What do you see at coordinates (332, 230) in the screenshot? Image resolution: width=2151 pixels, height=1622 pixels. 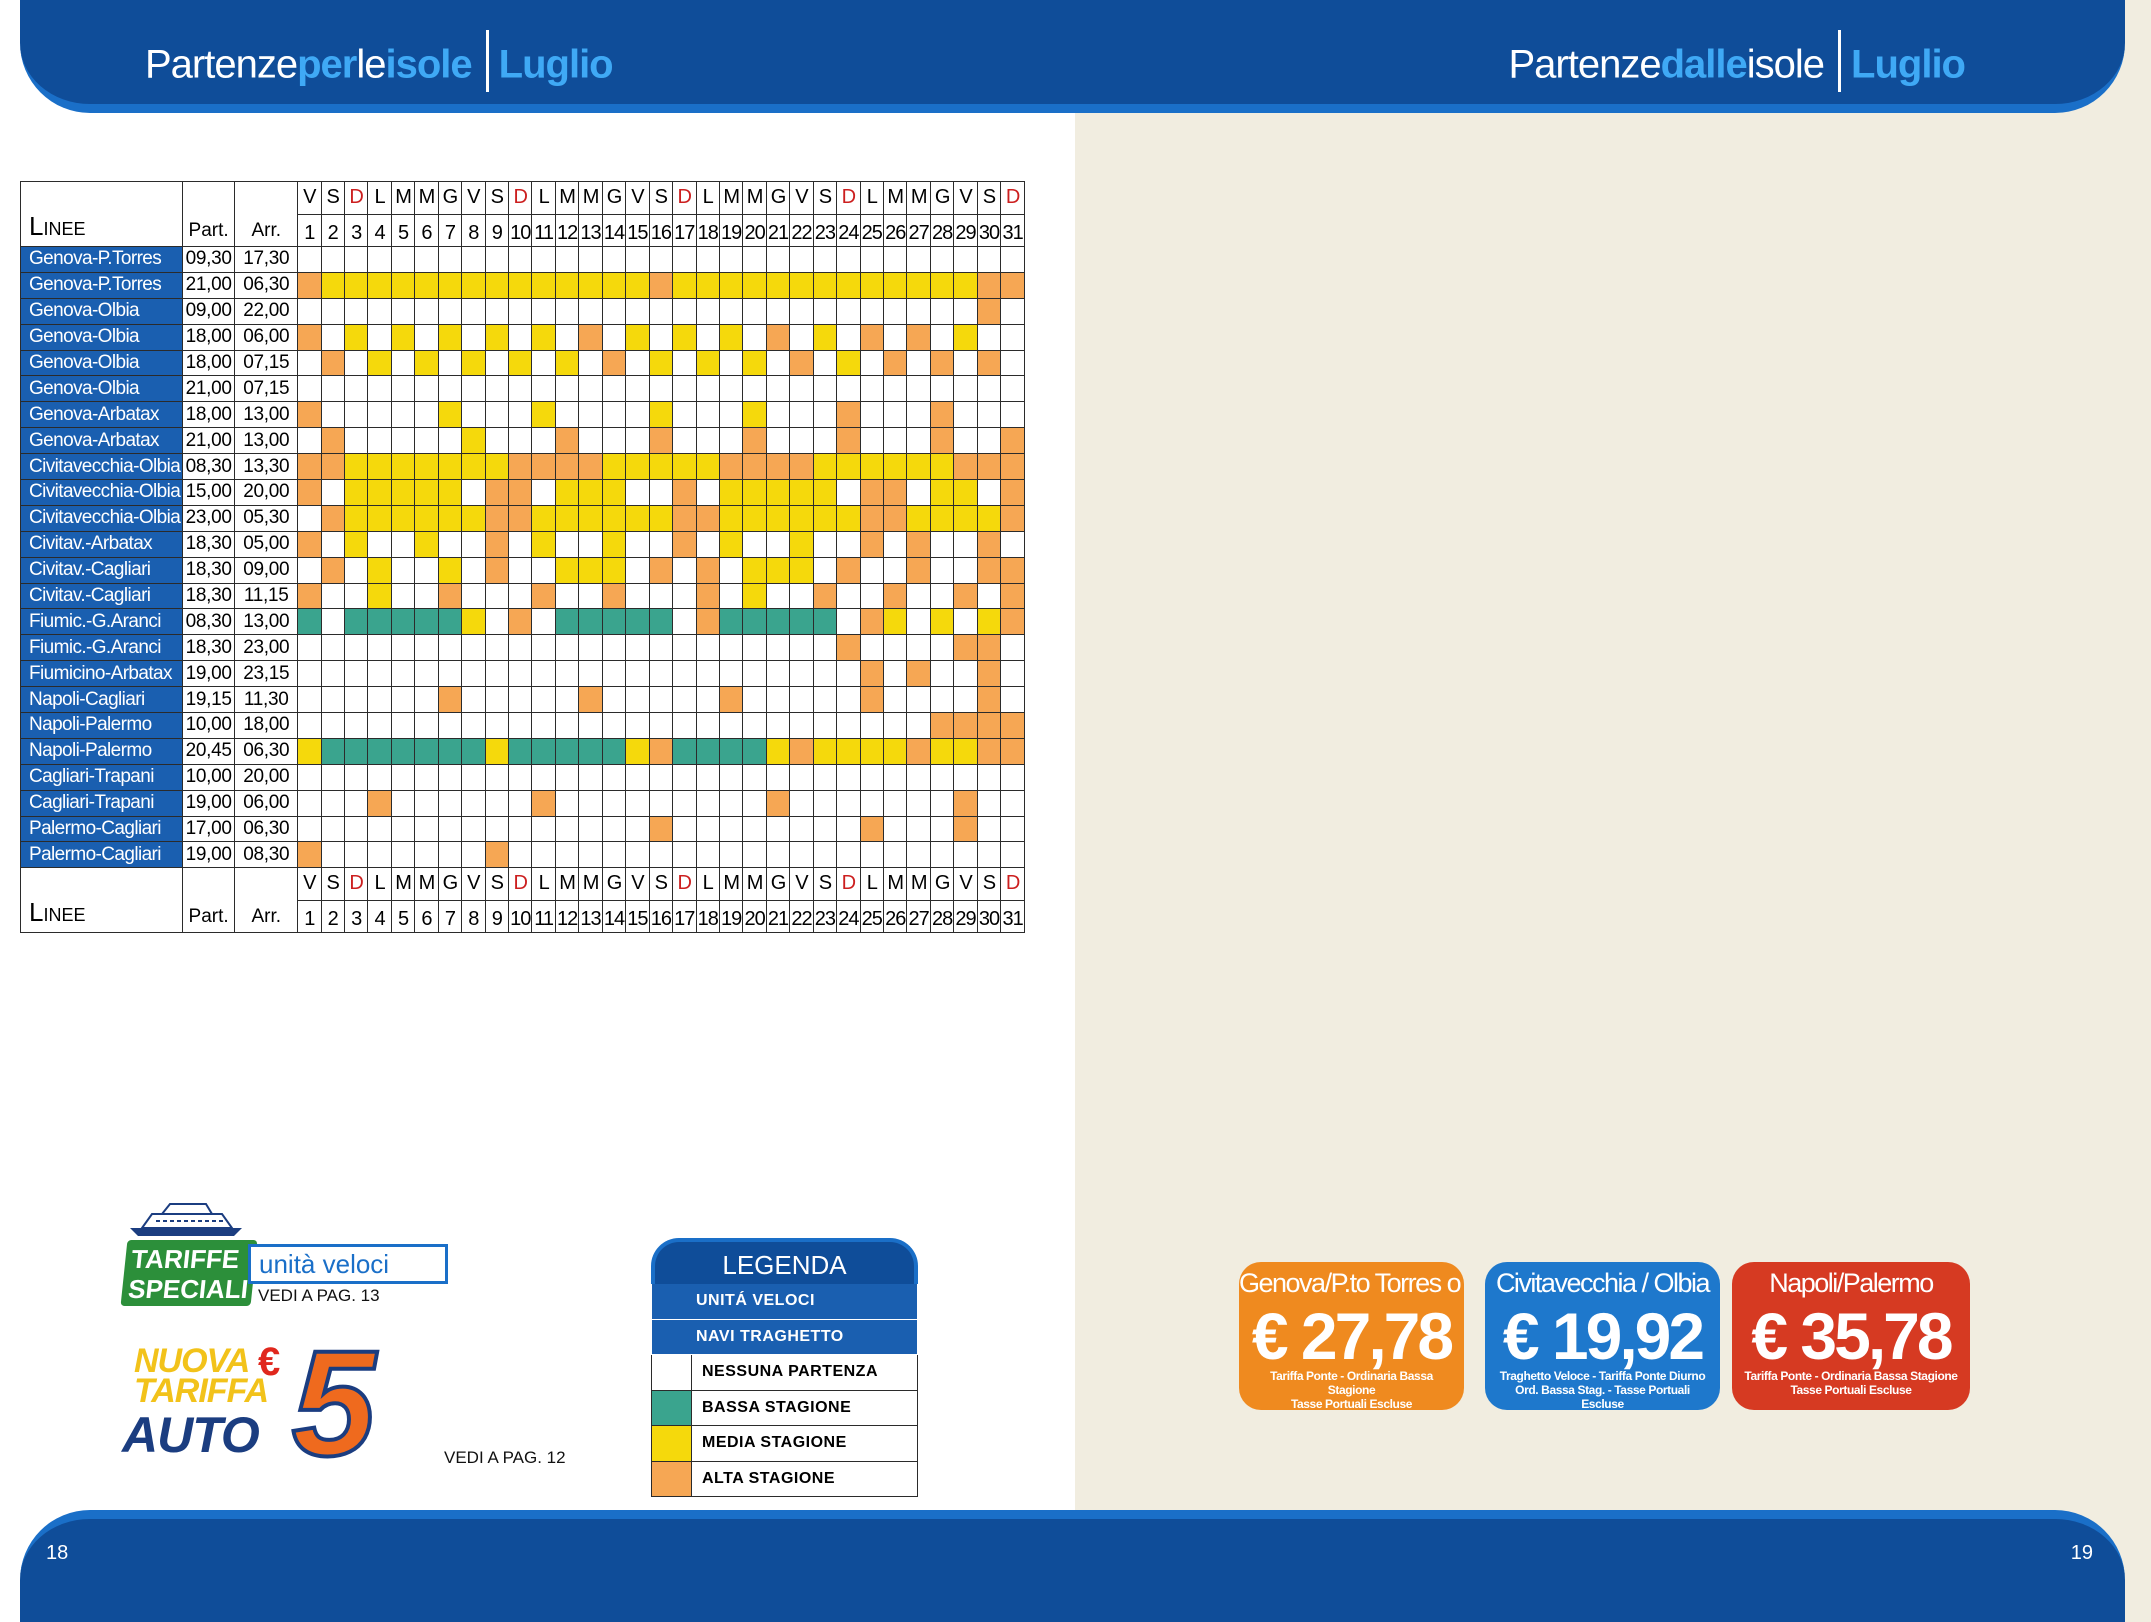 I see `day-number: 2` at bounding box center [332, 230].